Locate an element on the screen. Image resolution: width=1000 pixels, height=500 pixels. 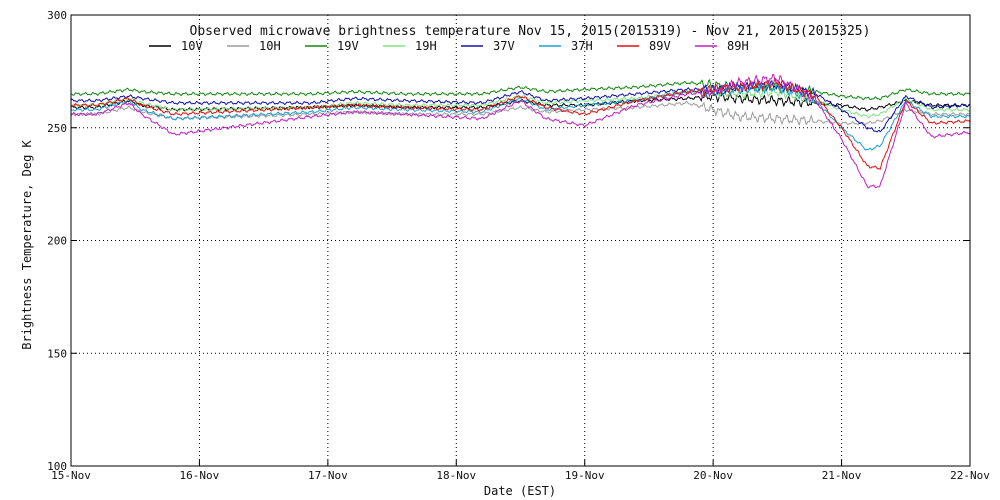
series-line-37v is located at coordinates (520, 106).